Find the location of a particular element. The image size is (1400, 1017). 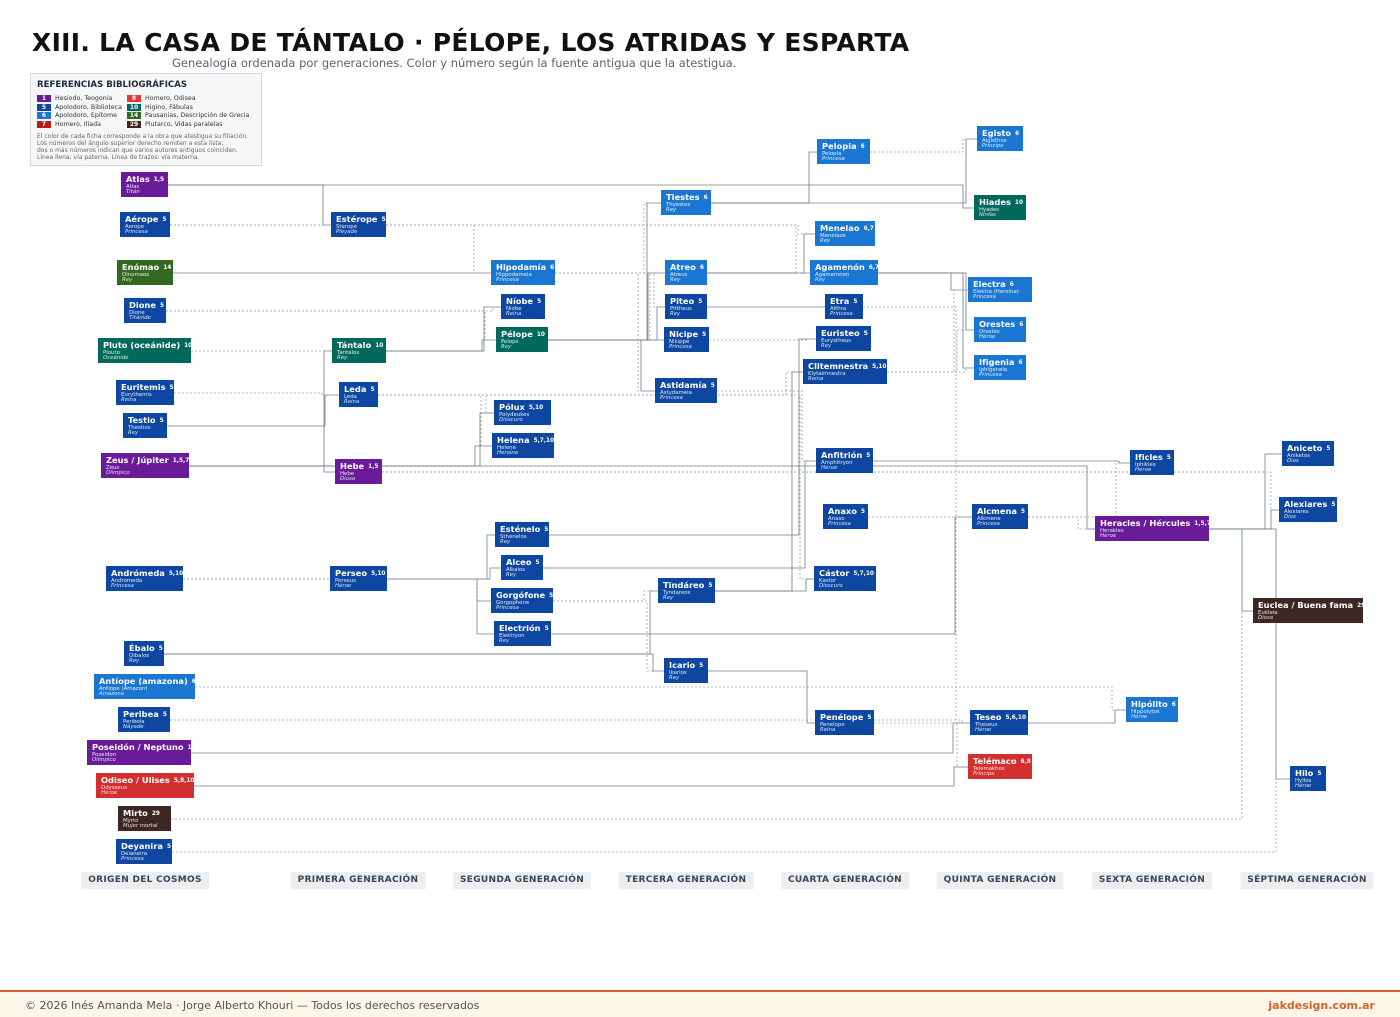

person-header: Estérope 5 is located at coordinates (361, 219).